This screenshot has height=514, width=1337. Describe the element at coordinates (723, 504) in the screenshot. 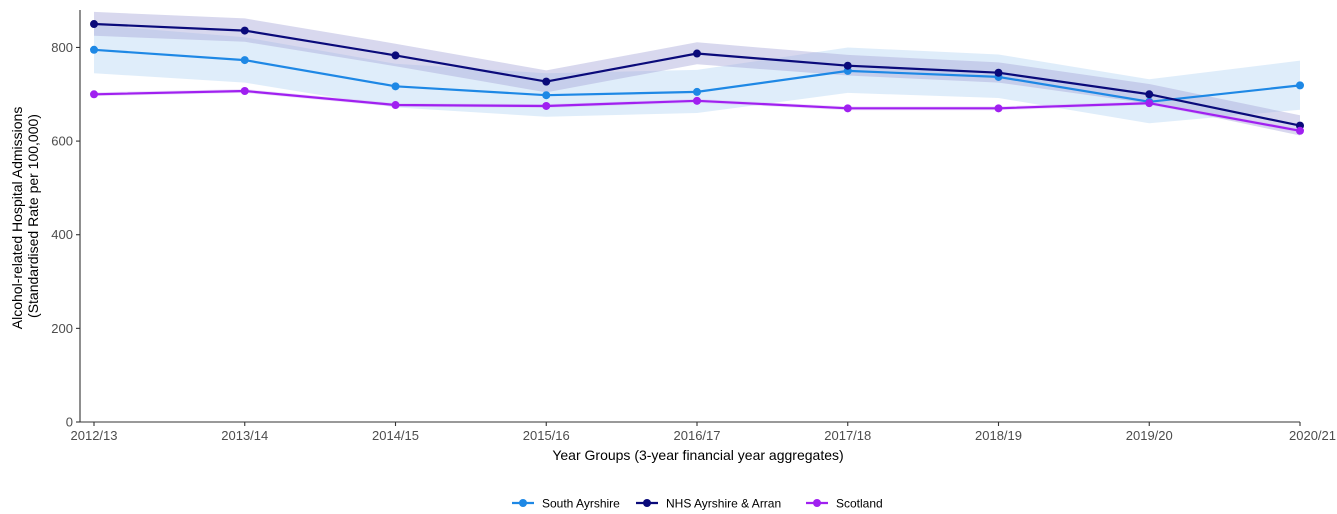

I see `legend-label: NHS Ayrshire & Arran` at that location.